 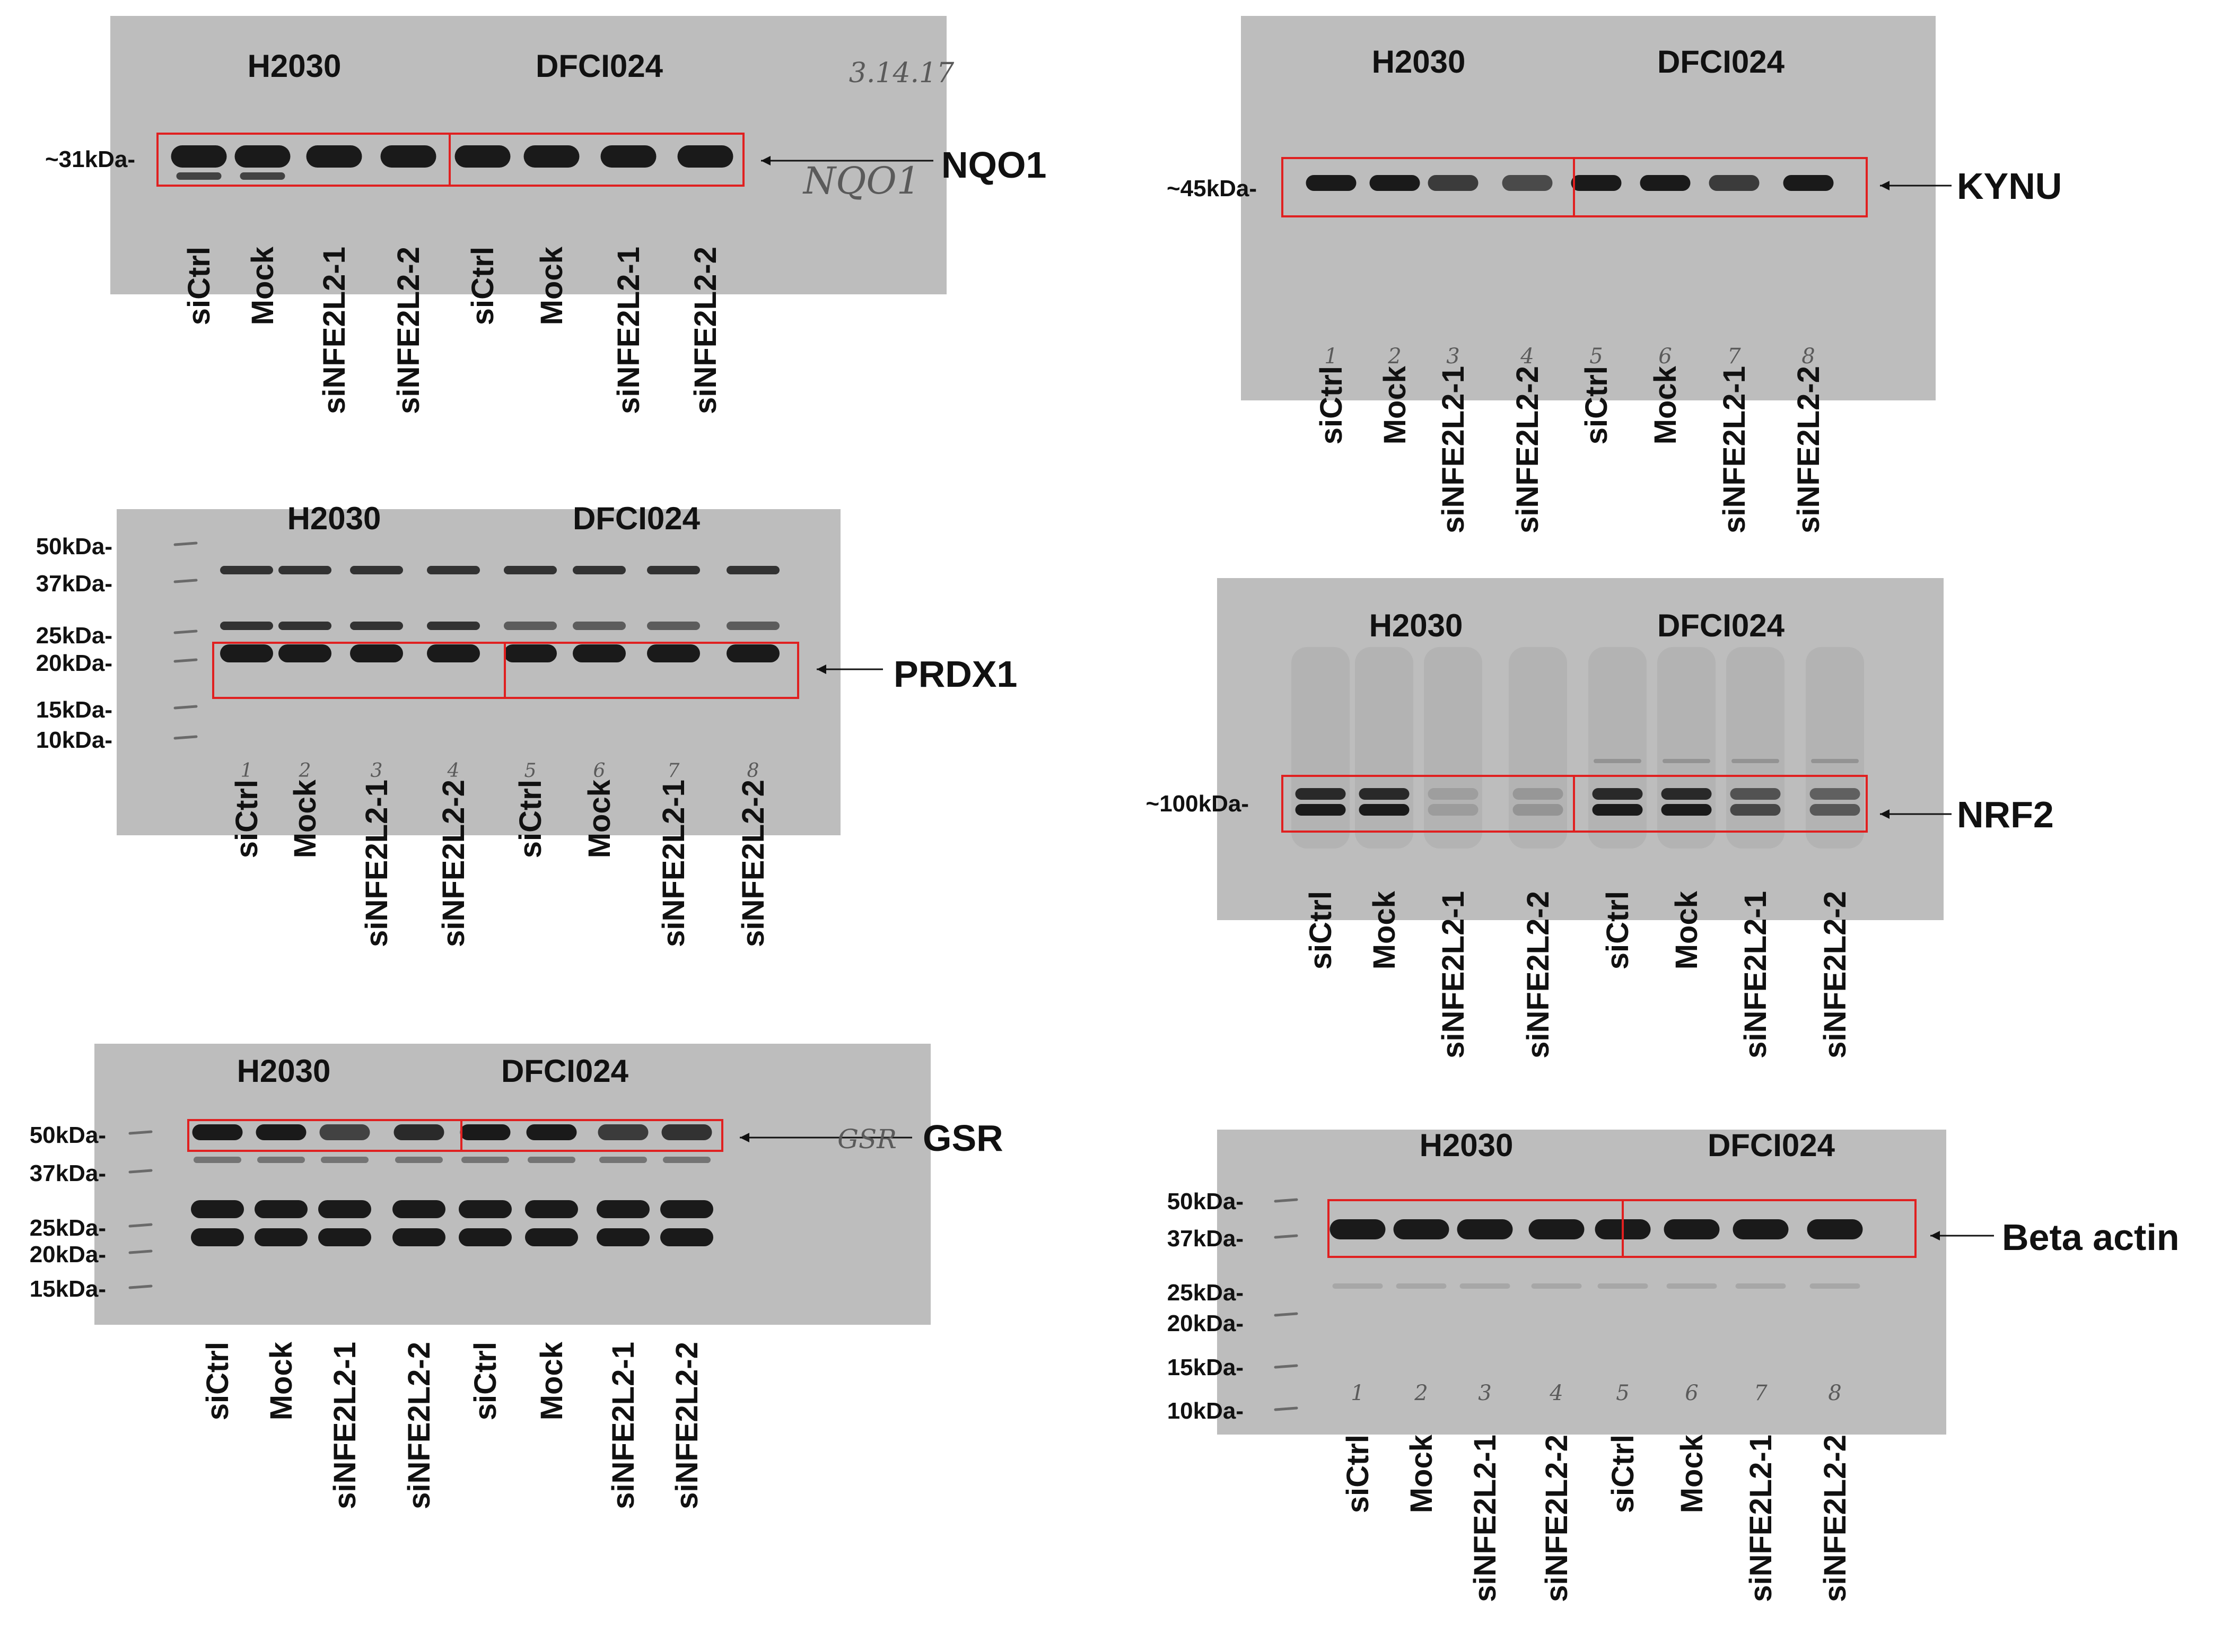 What do you see at coordinates (1665, 357) in the screenshot?
I see `kynu-handwritten-lane-number-6: 6` at bounding box center [1665, 357].